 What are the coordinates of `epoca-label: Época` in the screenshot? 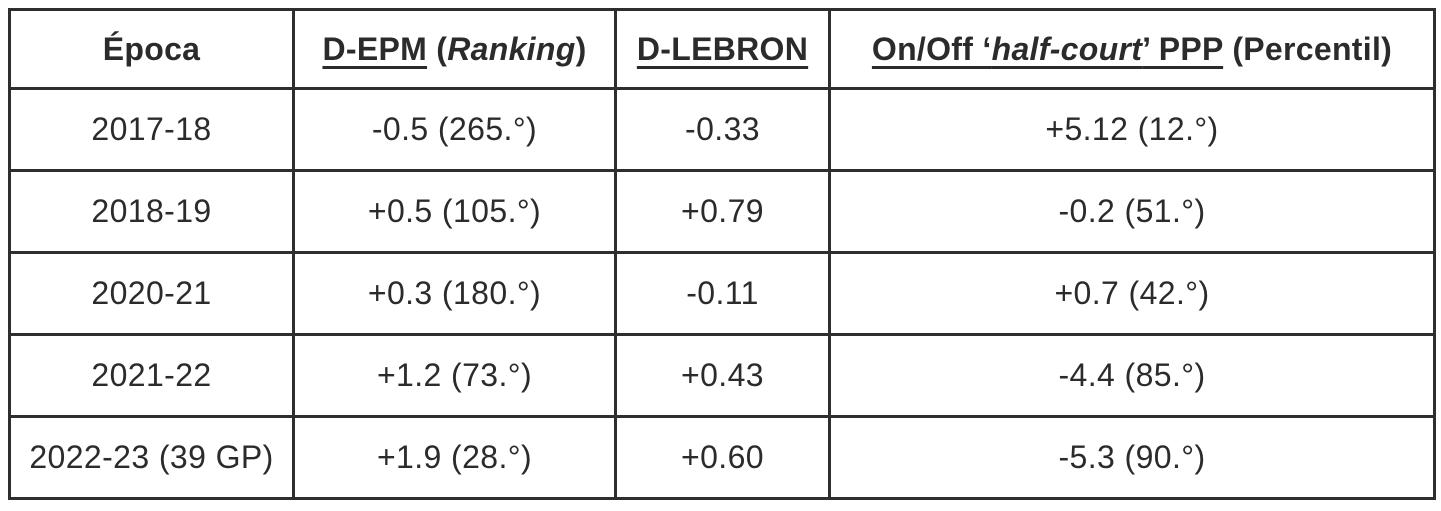 It's located at (151, 48).